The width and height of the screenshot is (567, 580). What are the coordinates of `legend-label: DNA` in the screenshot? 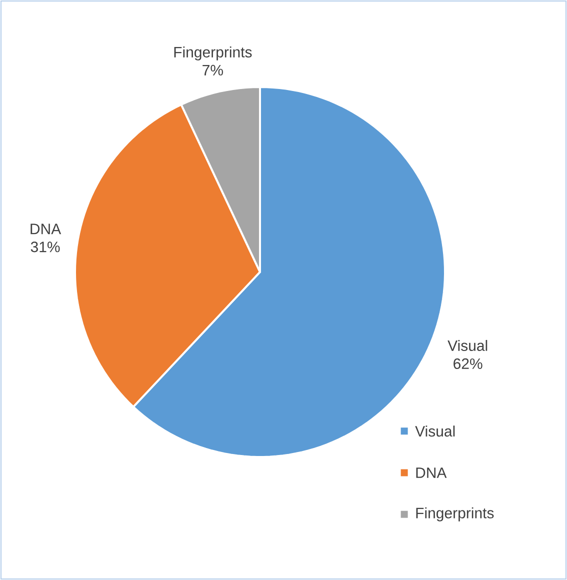 It's located at (431, 473).